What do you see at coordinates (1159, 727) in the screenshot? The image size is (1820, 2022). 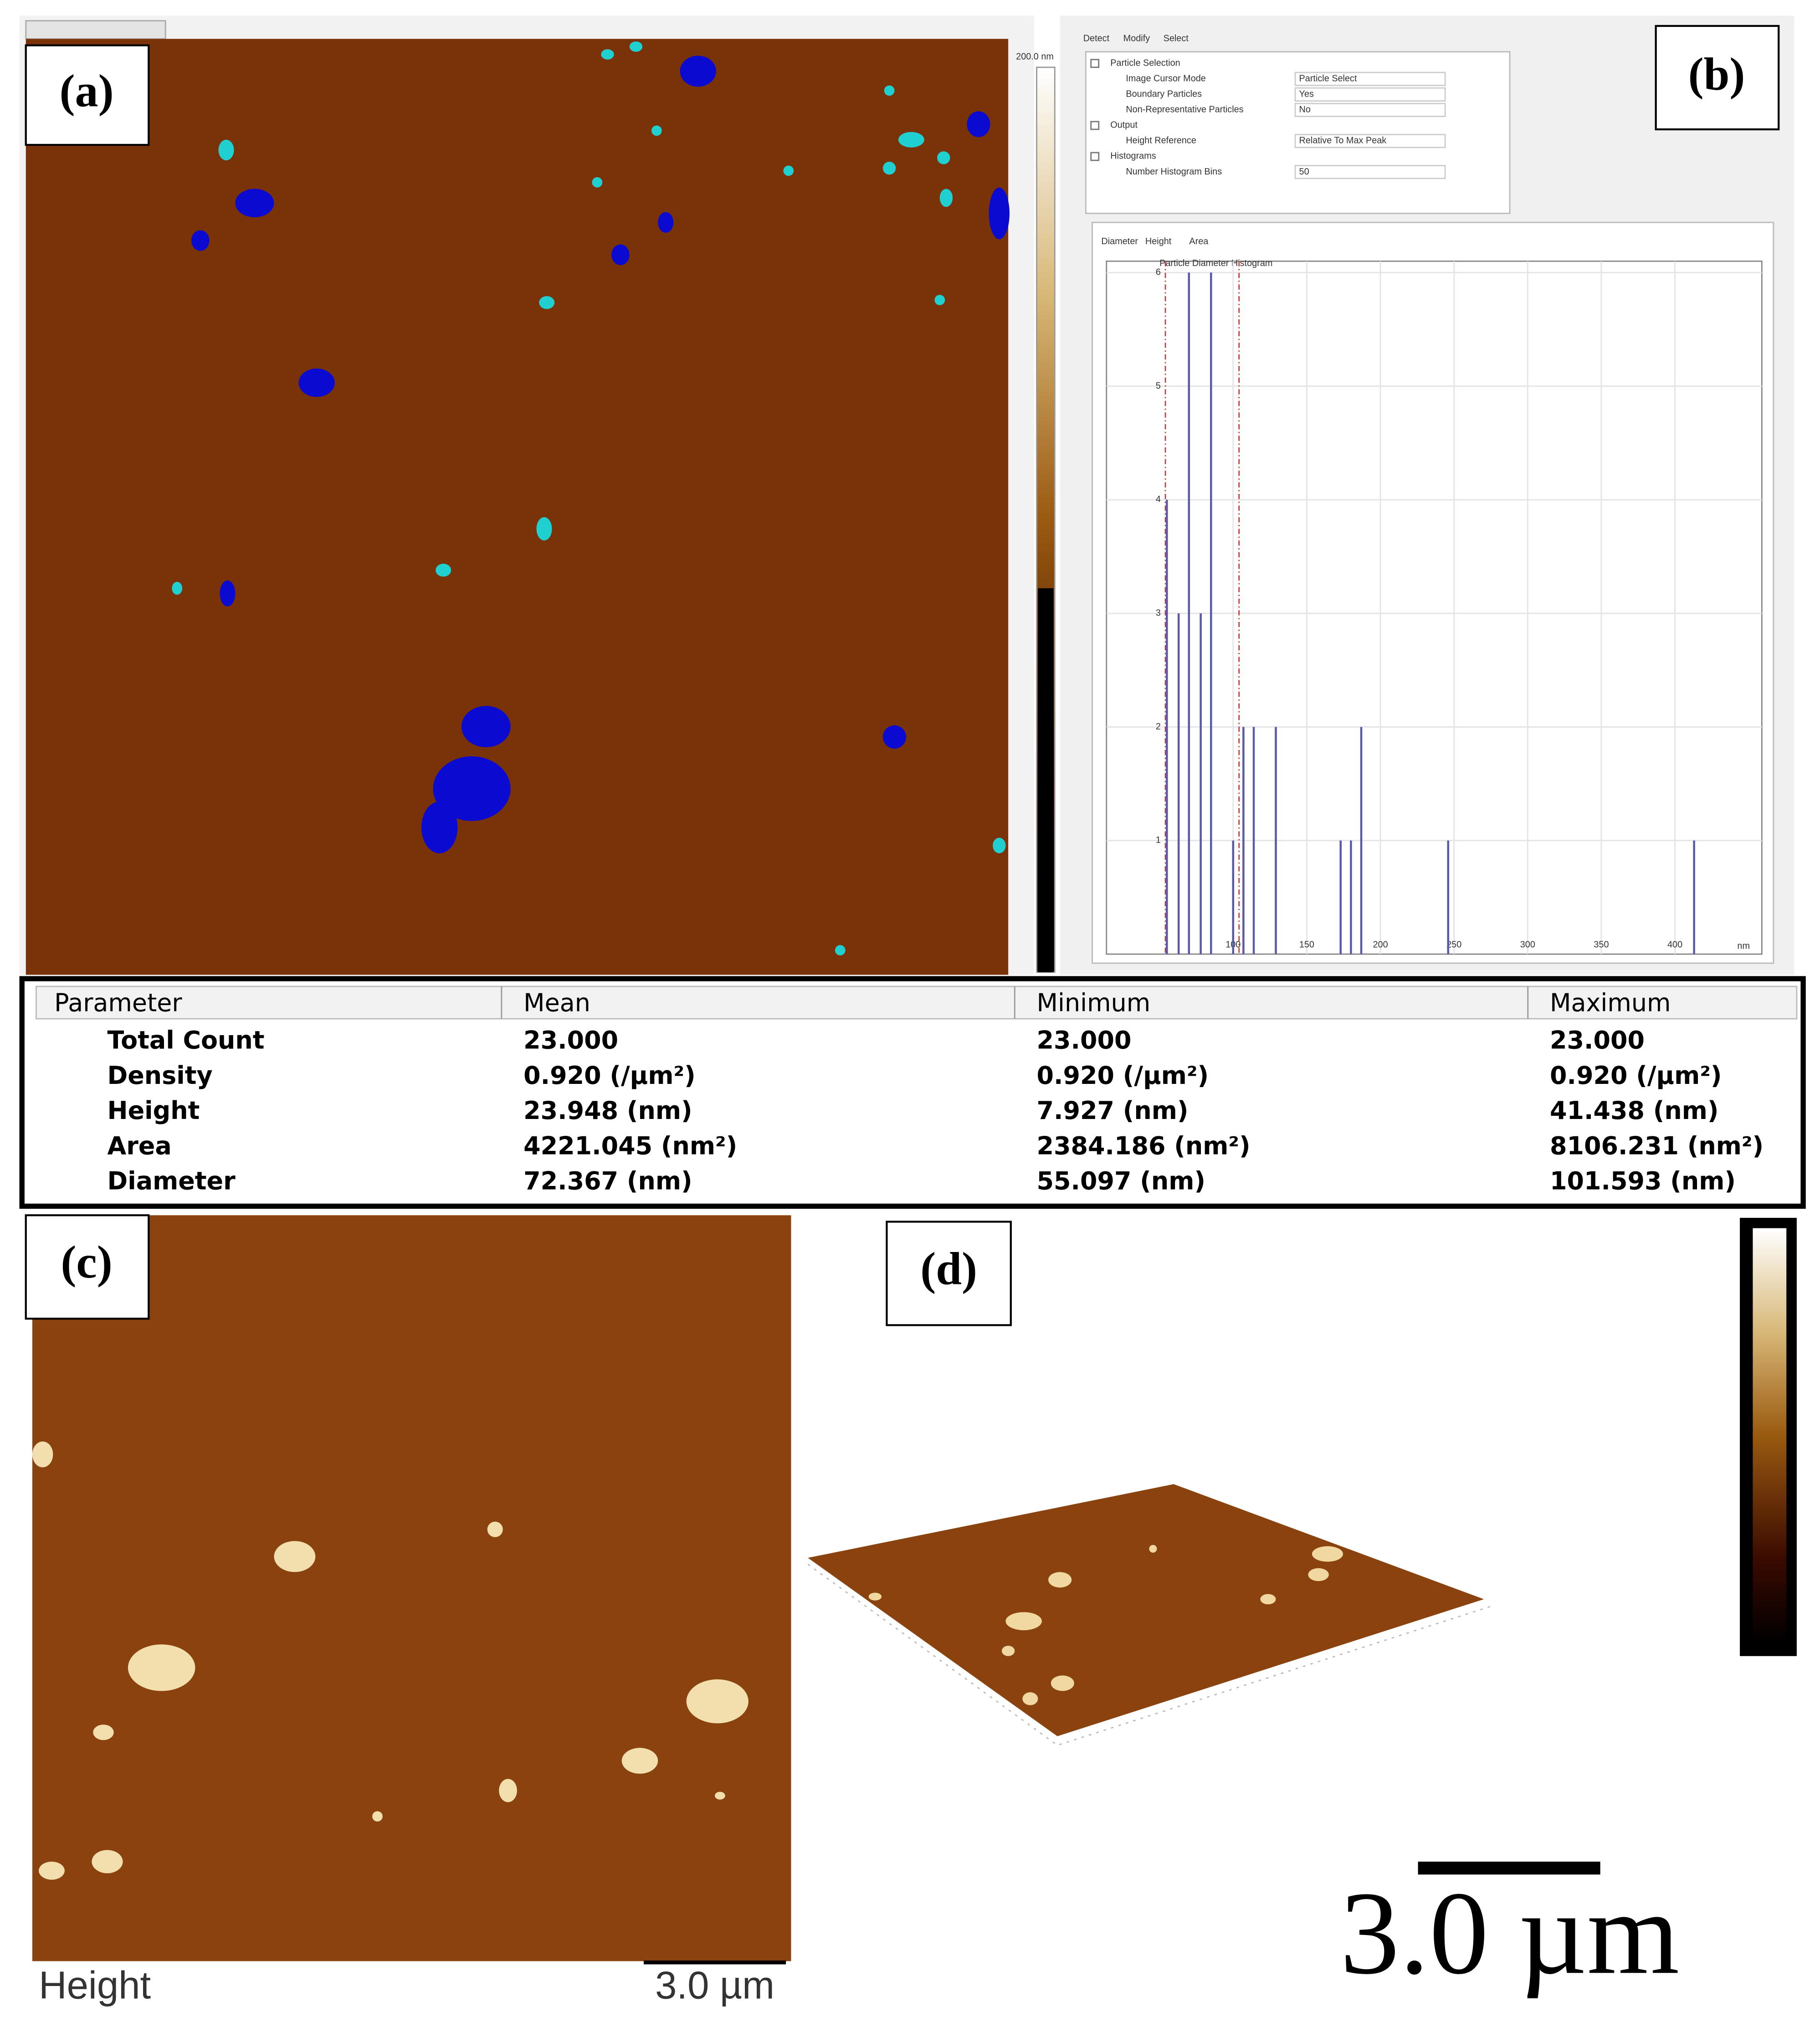 I see `y-tick-label: 2` at bounding box center [1159, 727].